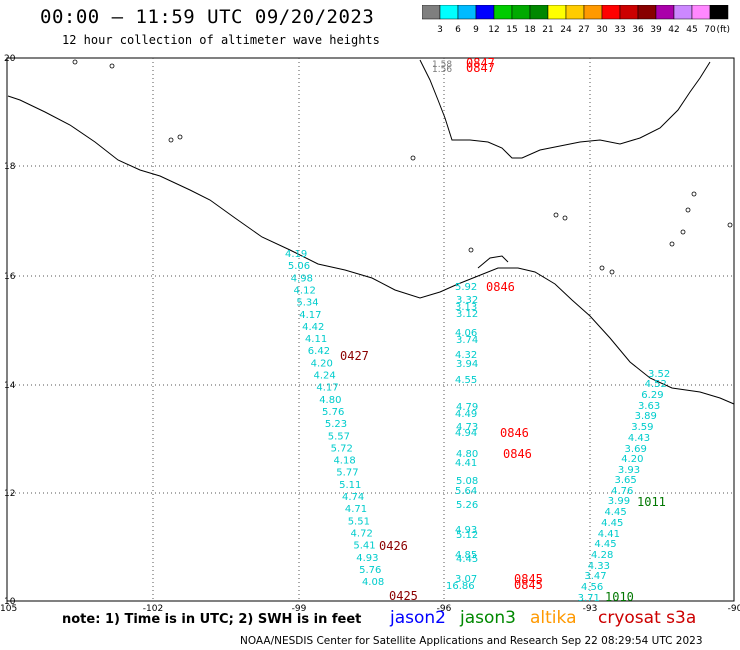 The width and height of the screenshot is (740, 650). What do you see at coordinates (595, 576) in the screenshot?
I see `wave-height-east: 3.47` at bounding box center [595, 576].